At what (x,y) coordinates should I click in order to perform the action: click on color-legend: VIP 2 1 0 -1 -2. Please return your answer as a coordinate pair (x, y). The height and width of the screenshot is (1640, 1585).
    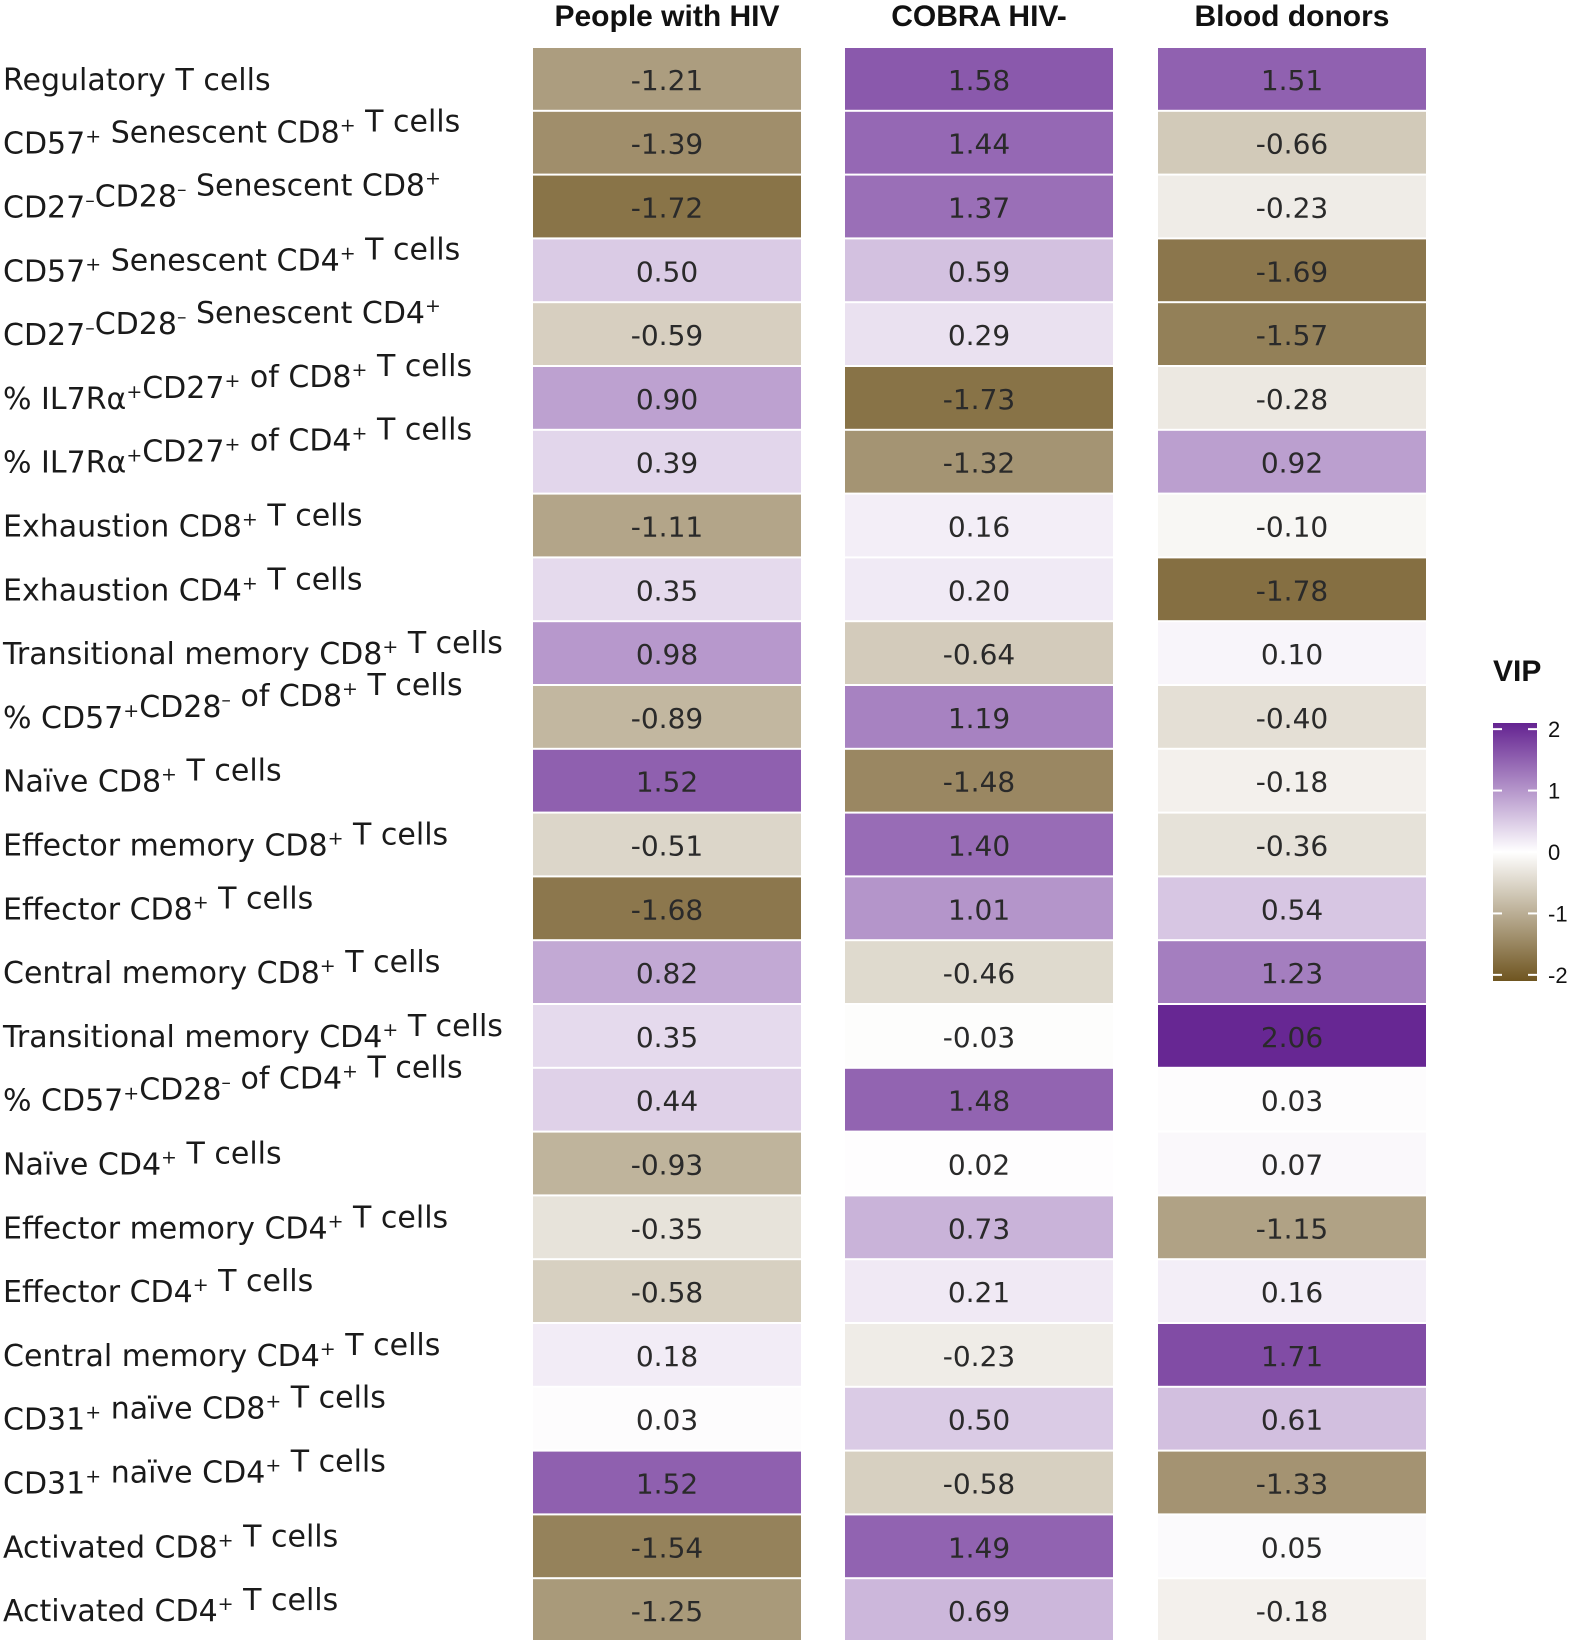
    Looking at the image, I should click on (1530, 821).